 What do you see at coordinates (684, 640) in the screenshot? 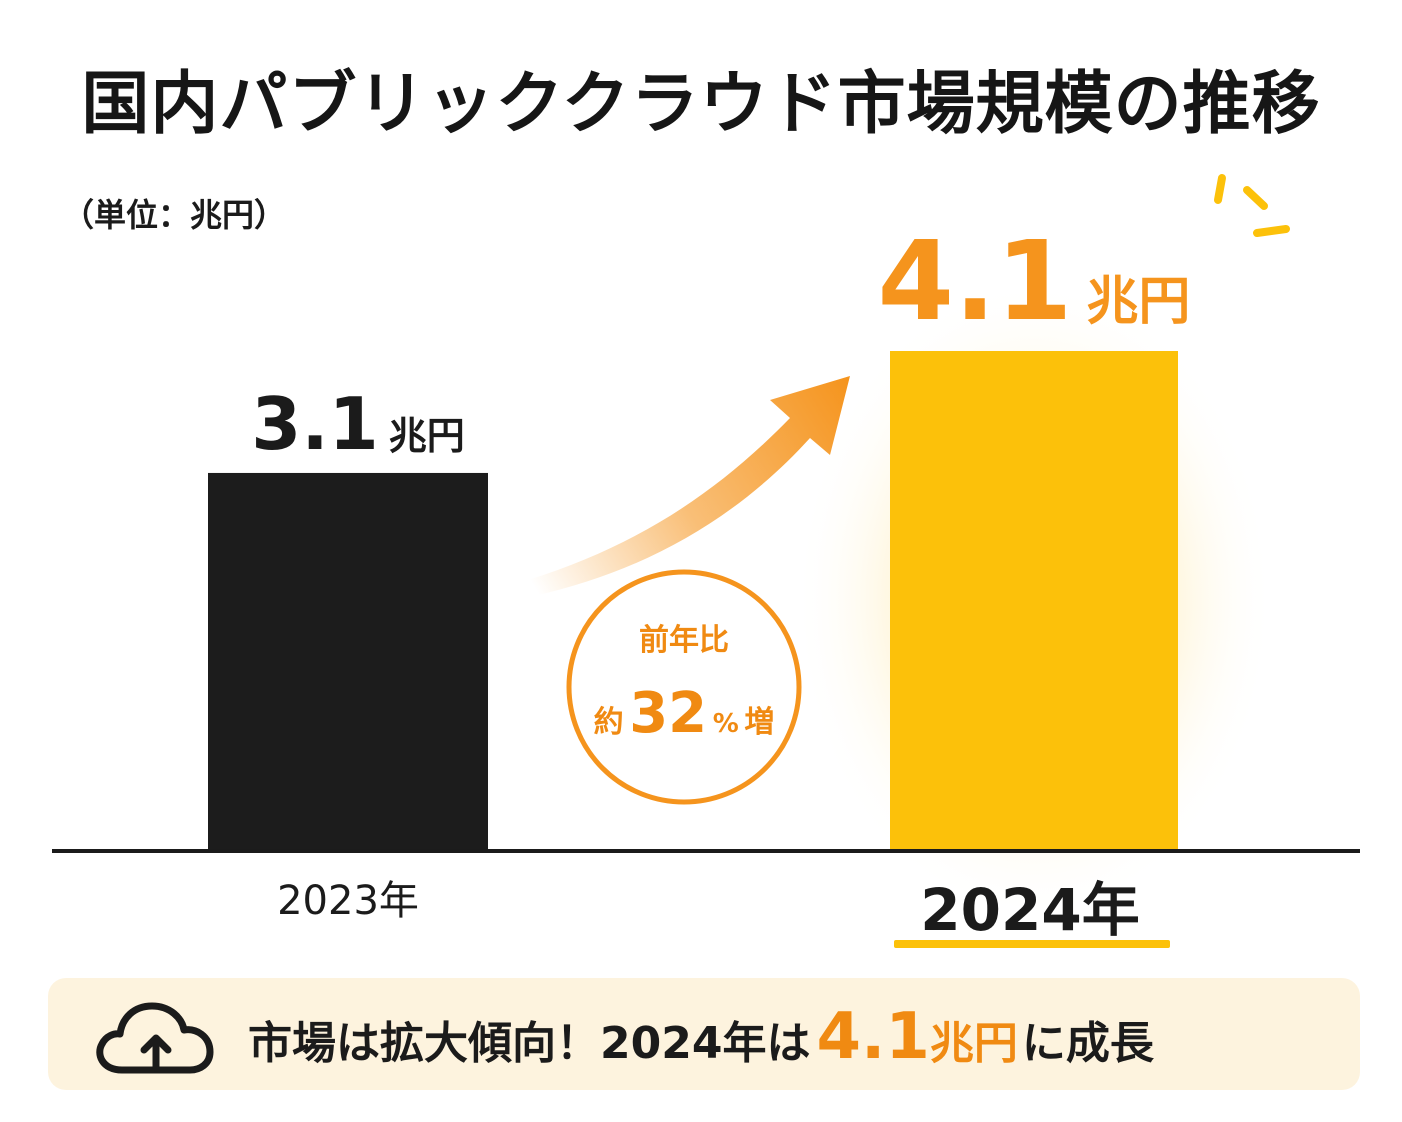
I see `growth-badge-line1: 前年比` at bounding box center [684, 640].